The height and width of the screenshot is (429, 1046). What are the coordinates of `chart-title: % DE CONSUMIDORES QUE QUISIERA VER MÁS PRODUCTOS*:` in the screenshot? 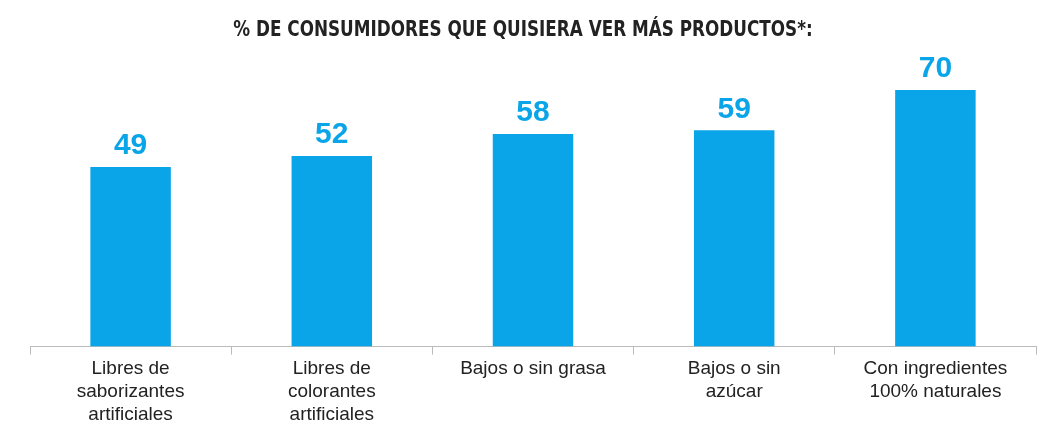 It's located at (523, 29).